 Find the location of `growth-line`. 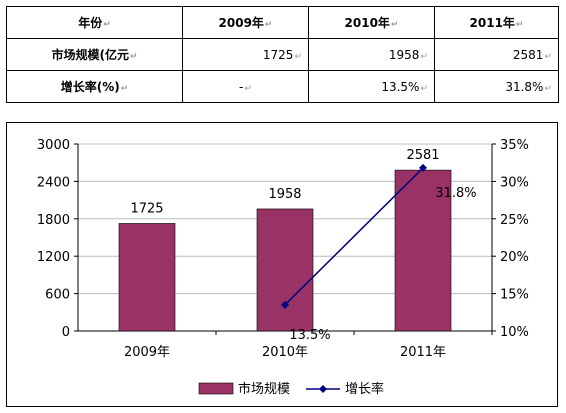

growth-line is located at coordinates (354, 236).